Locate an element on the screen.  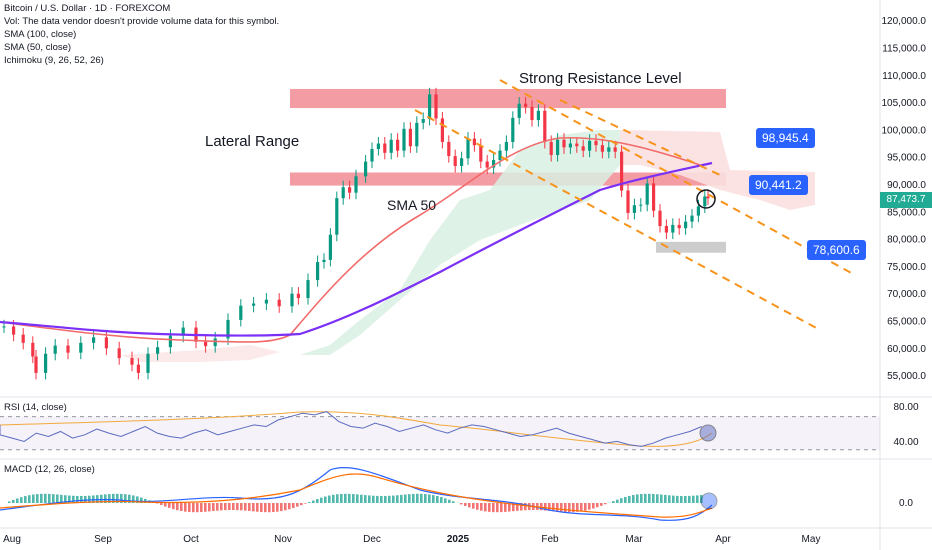
price-tick-label: 100,000.0 is located at coordinates (904, 130).